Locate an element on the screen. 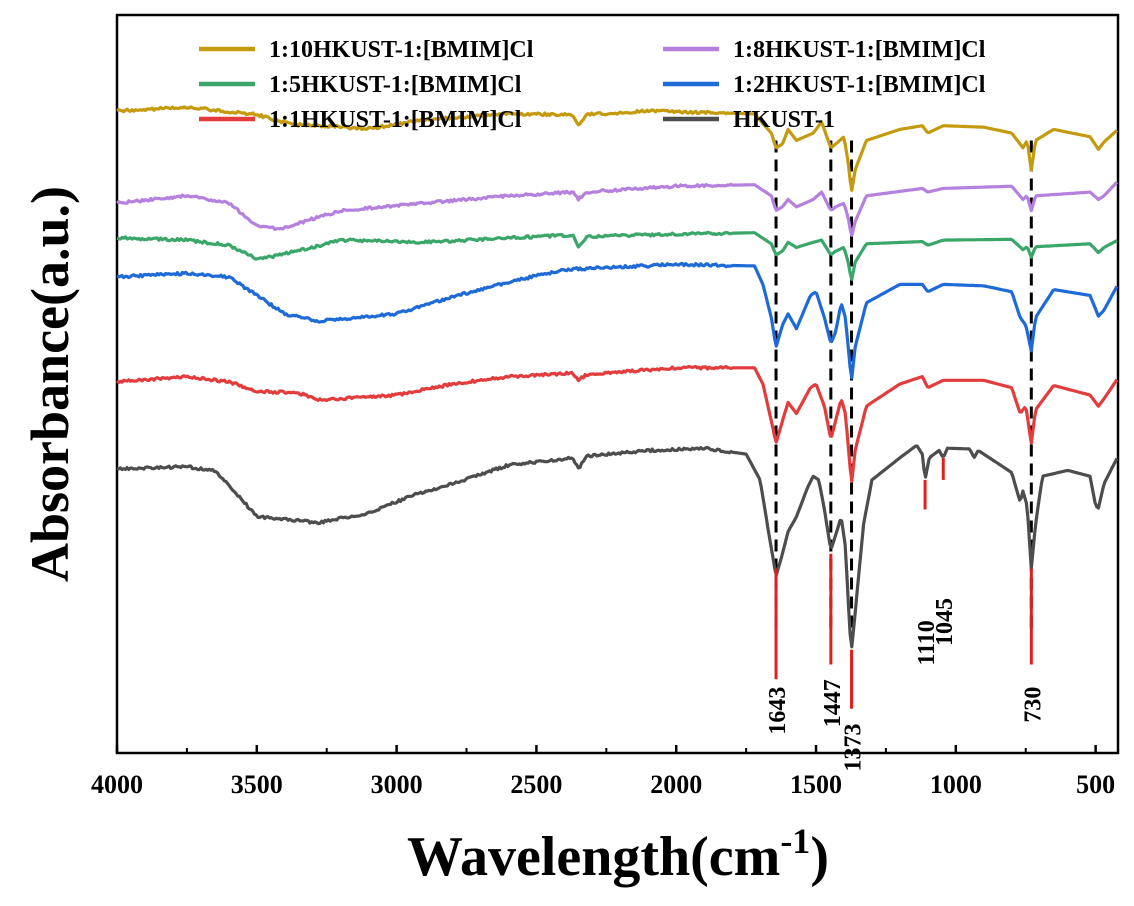 This screenshot has width=1134, height=906. peak-label-1447: 1447 is located at coordinates (833, 703).